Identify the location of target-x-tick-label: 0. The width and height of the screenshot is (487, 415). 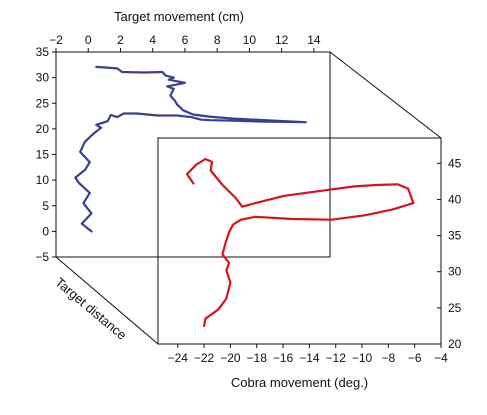
(88, 40).